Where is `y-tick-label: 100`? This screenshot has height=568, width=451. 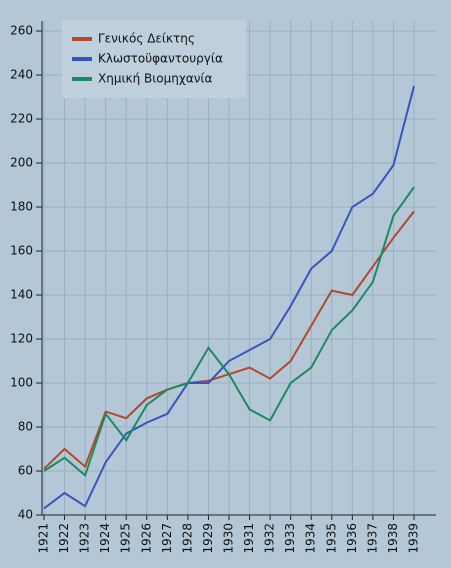 y-tick-label: 100 is located at coordinates (21, 383).